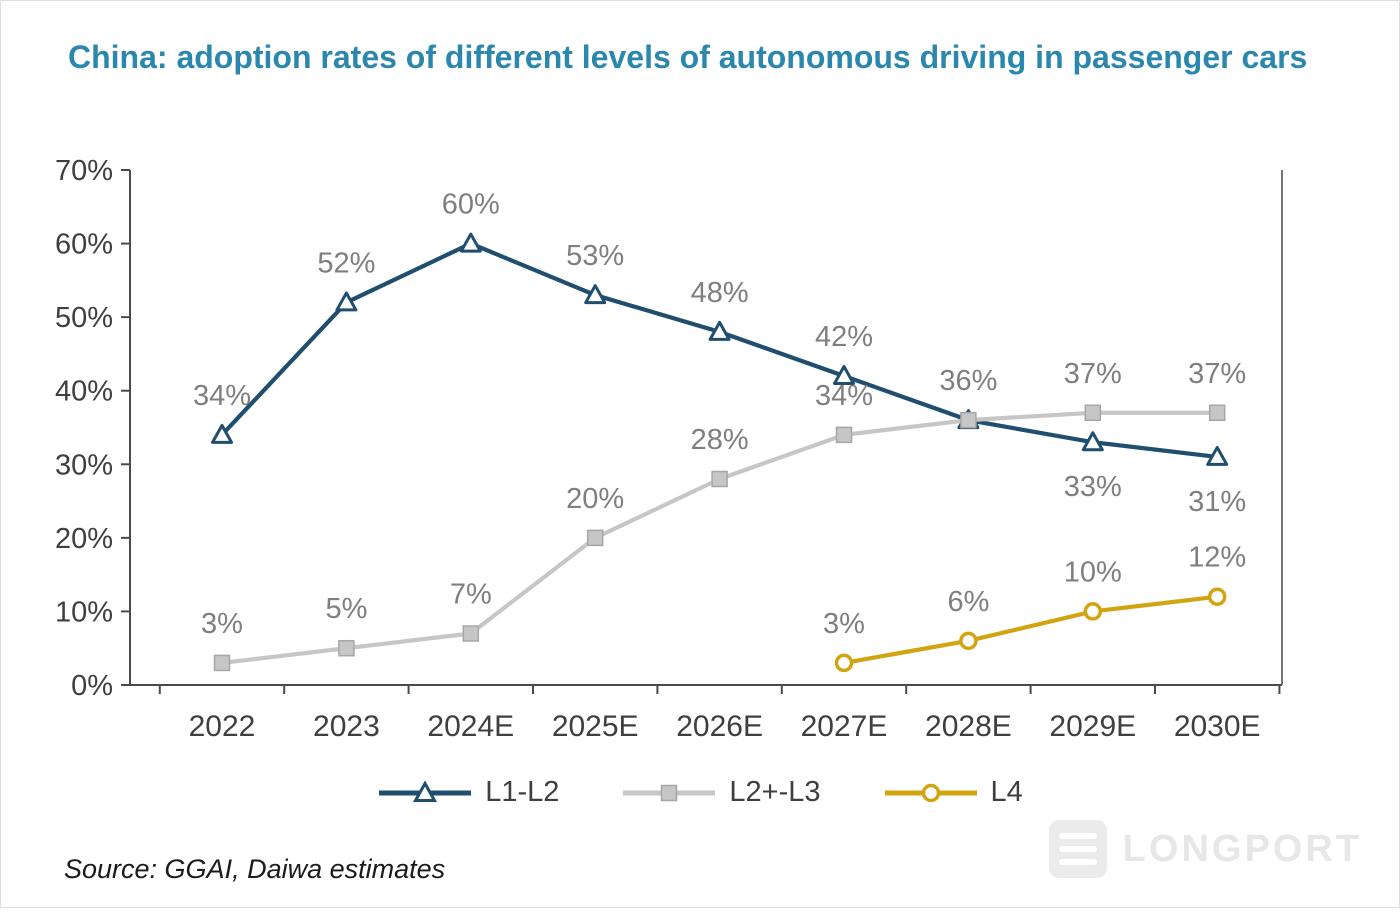 The height and width of the screenshot is (913, 1400). What do you see at coordinates (1030, 630) in the screenshot?
I see `series-line-L4` at bounding box center [1030, 630].